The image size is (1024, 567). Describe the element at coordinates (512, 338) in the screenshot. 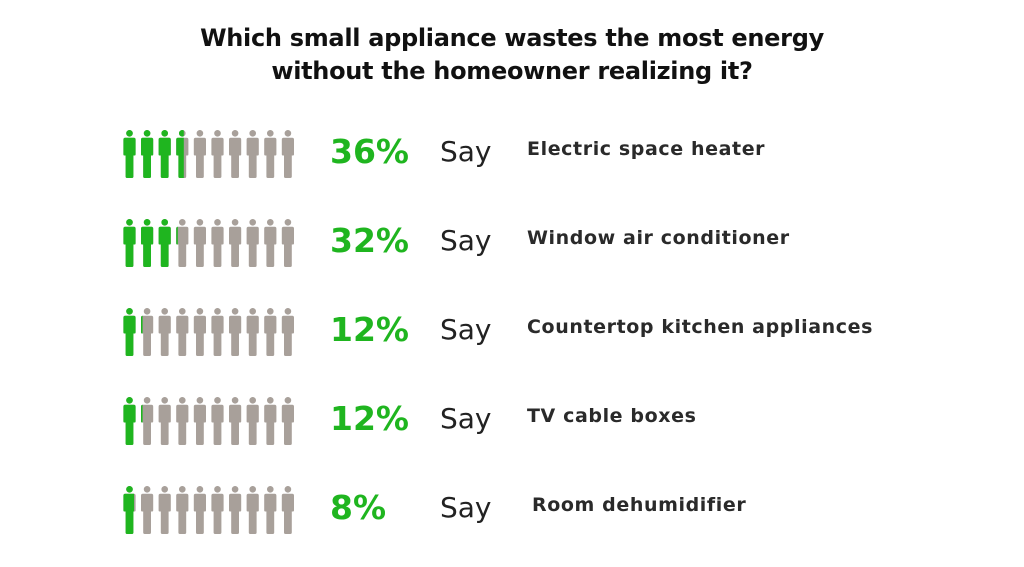

I see `chart-row: 12% Say Countertop kitchen appliances` at that location.